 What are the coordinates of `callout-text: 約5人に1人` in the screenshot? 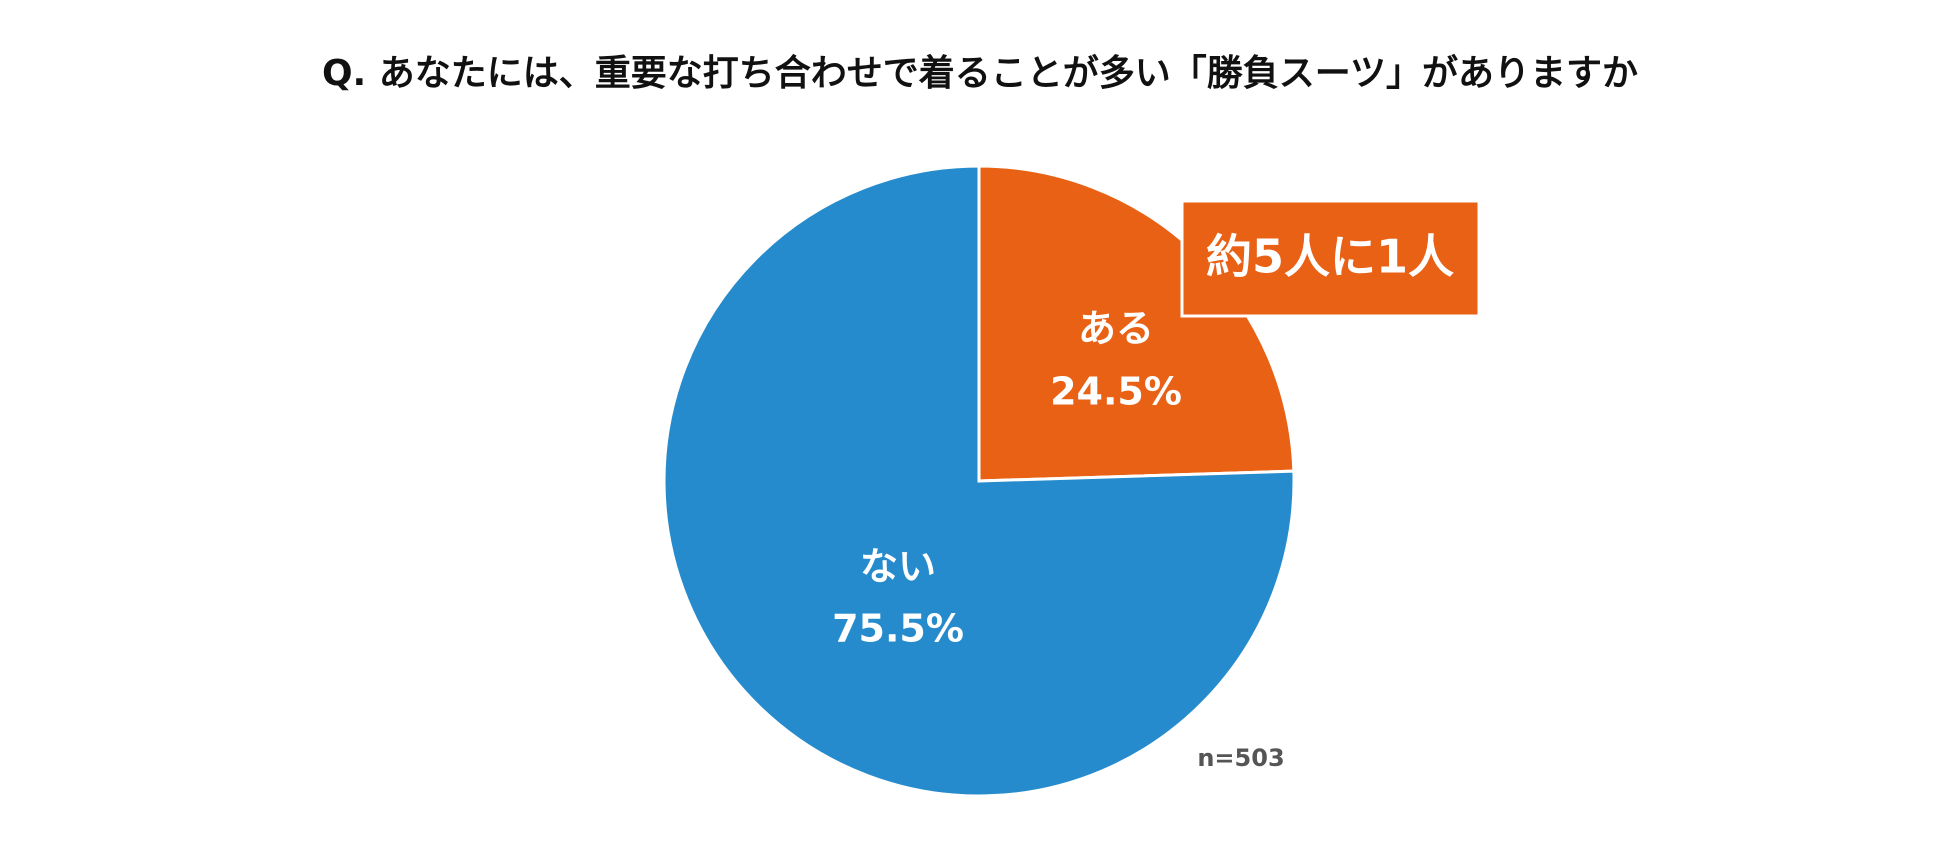 It's located at (1330, 257).